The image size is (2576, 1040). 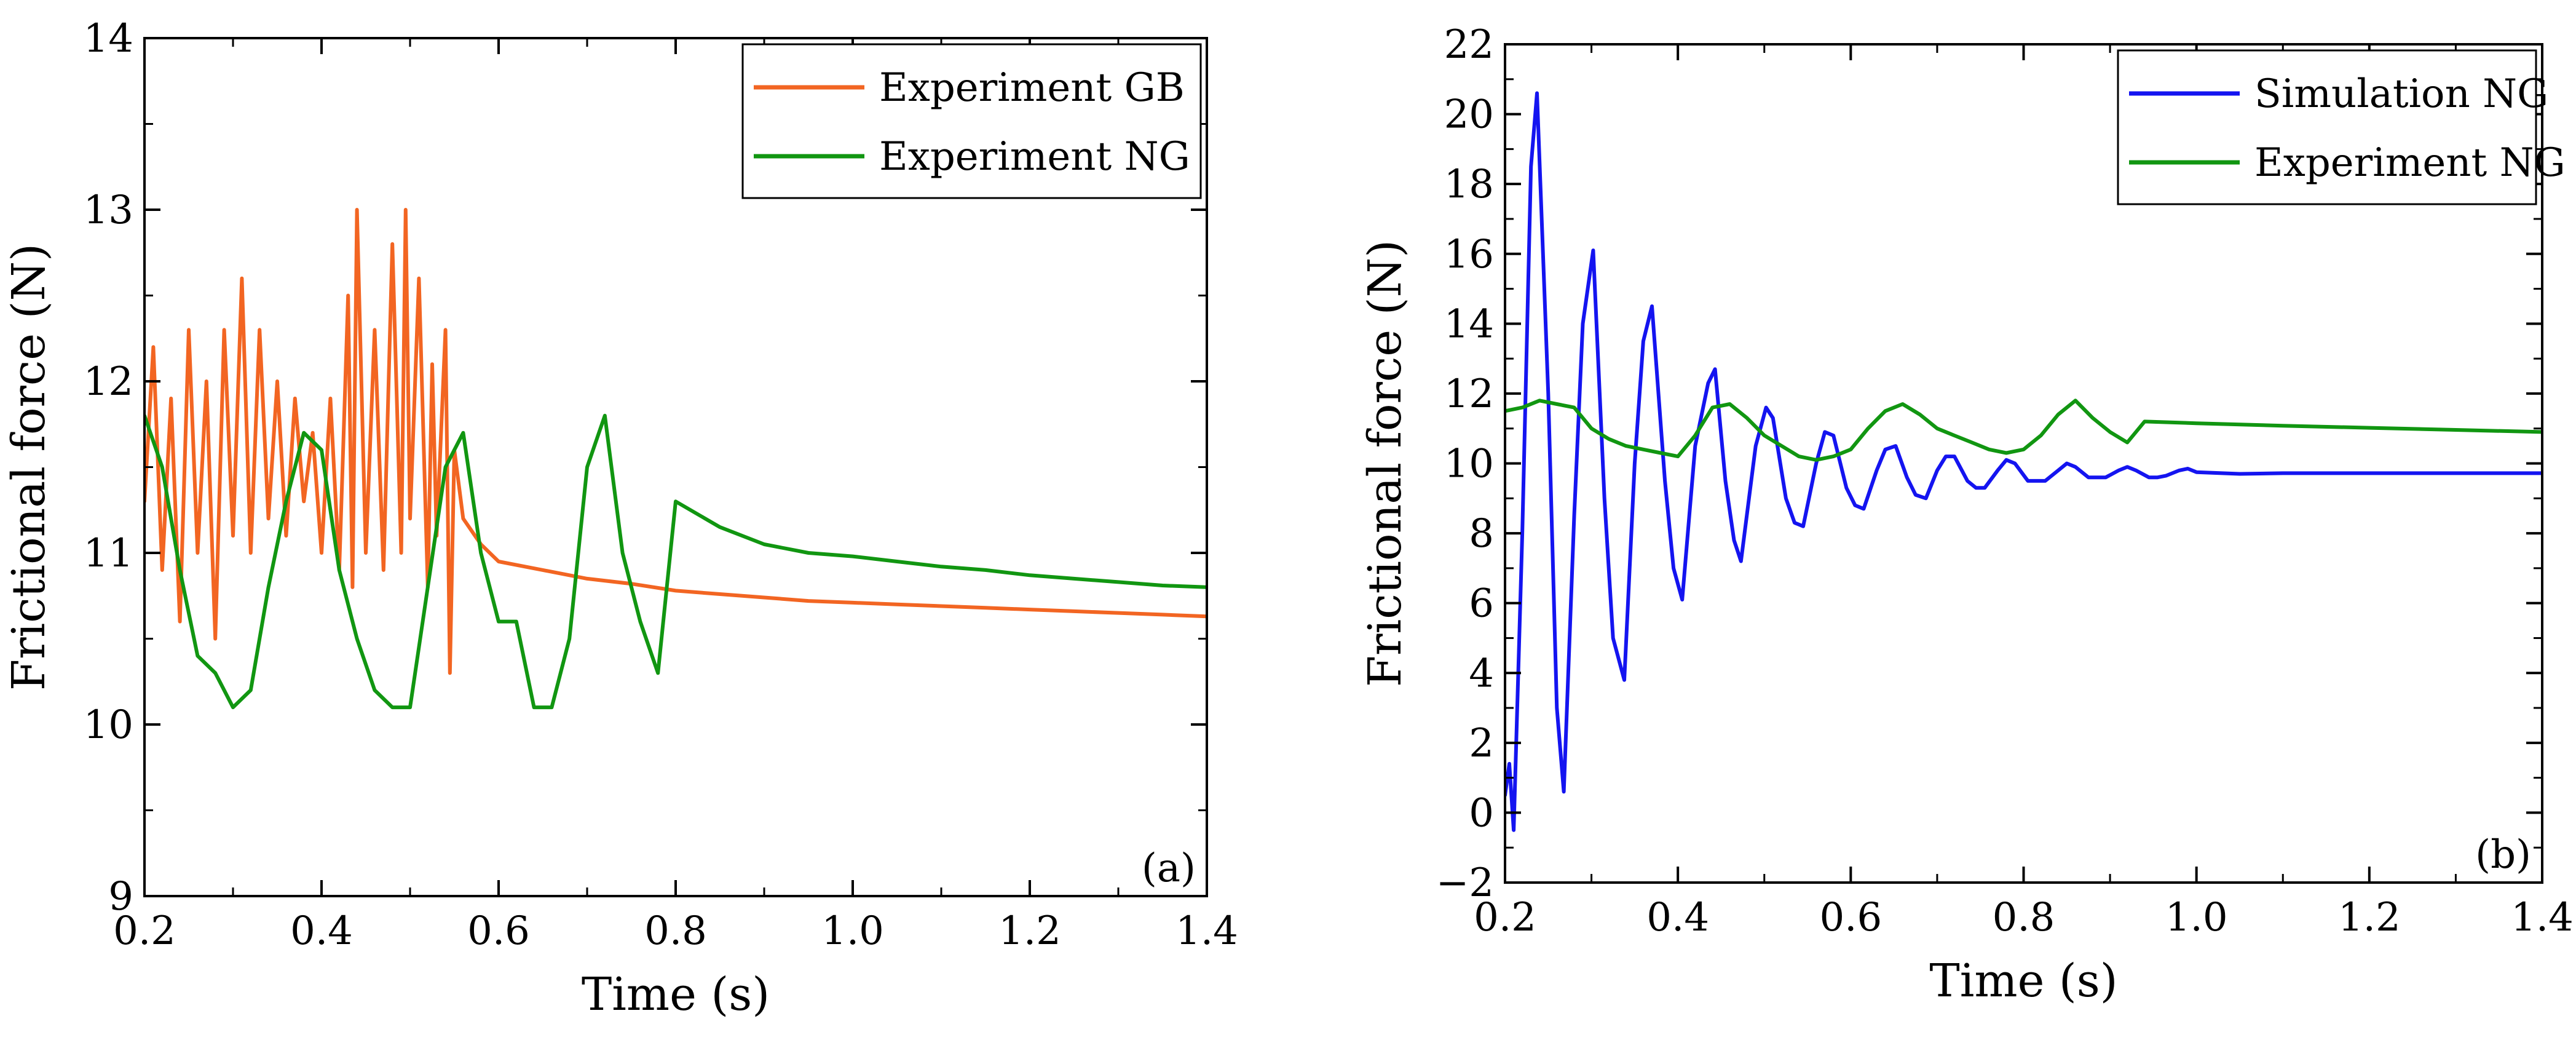 What do you see at coordinates (1469, 45) in the screenshot?
I see `y-tick-label: 22` at bounding box center [1469, 45].